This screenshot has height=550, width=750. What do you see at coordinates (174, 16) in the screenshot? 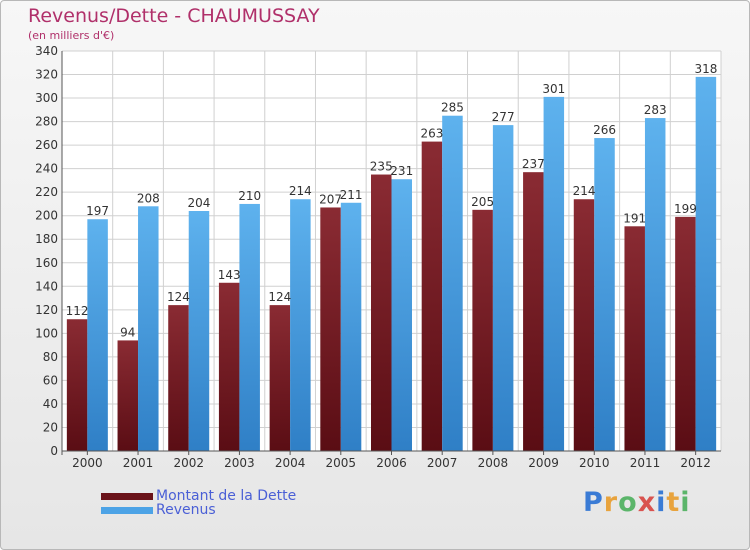
I see `chart-title: Revenus/Dette - CHAUMUSSAY` at bounding box center [174, 16].